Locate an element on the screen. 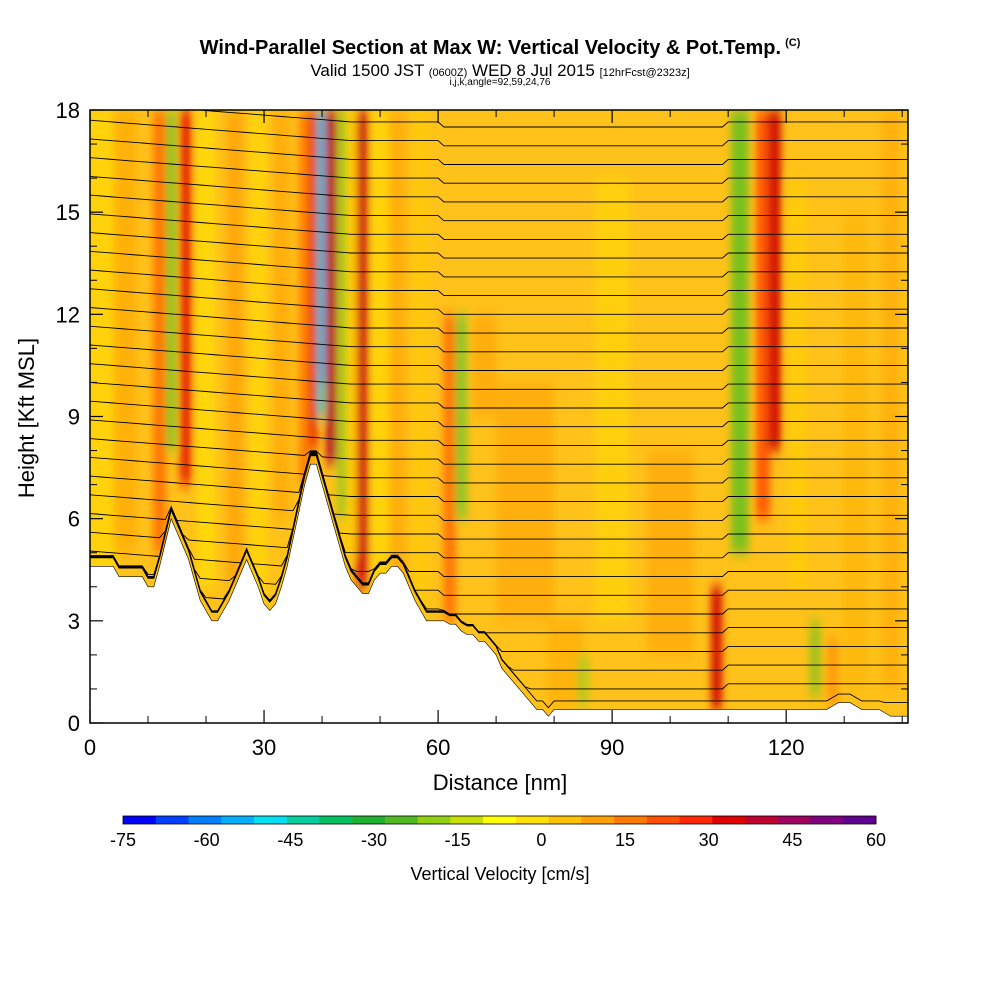 This screenshot has height=1000, width=1000. y-tick-label: 9 is located at coordinates (74, 417).